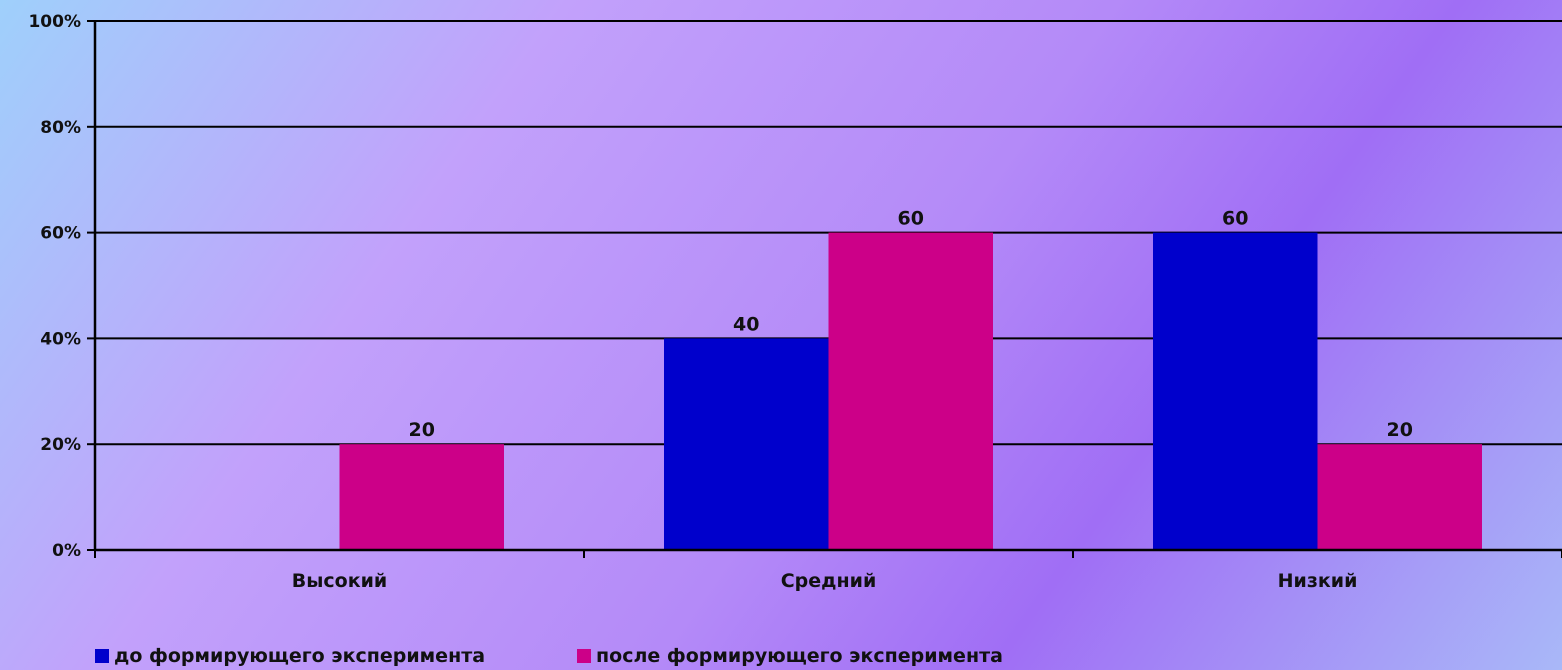 This screenshot has height=670, width=1562. What do you see at coordinates (300, 656) in the screenshot?
I see `legend-label-before: до формирующего эксперимента` at bounding box center [300, 656].